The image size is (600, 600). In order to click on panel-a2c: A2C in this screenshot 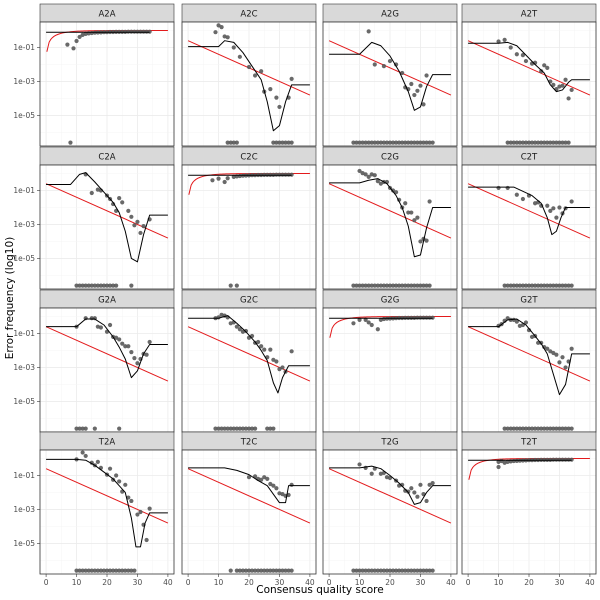, I will do `click(249, 75)`.